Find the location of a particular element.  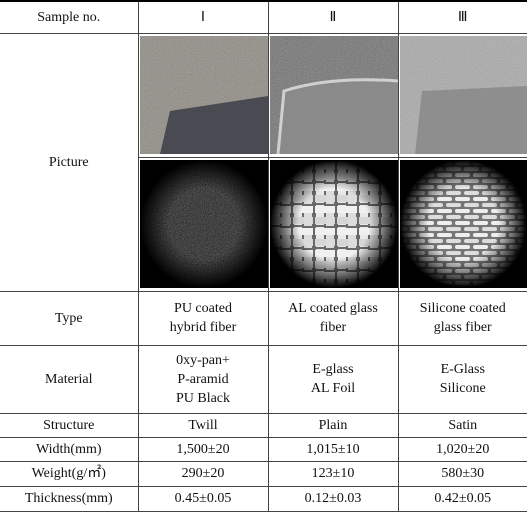

cell-line: Twill is located at coordinates (203, 425).